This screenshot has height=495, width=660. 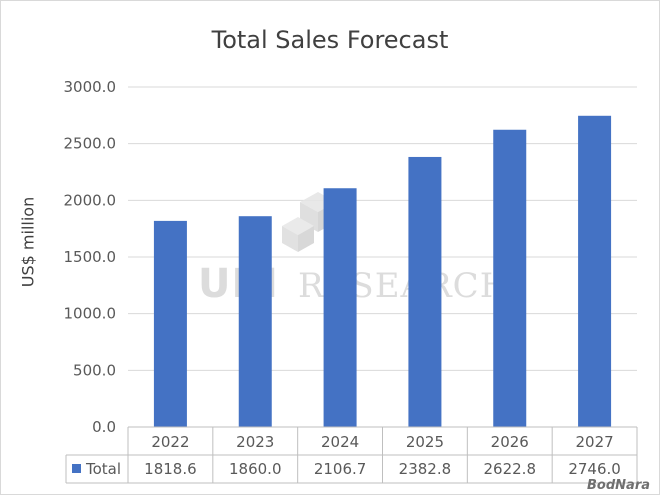 I want to click on bar-2022, so click(x=170, y=323).